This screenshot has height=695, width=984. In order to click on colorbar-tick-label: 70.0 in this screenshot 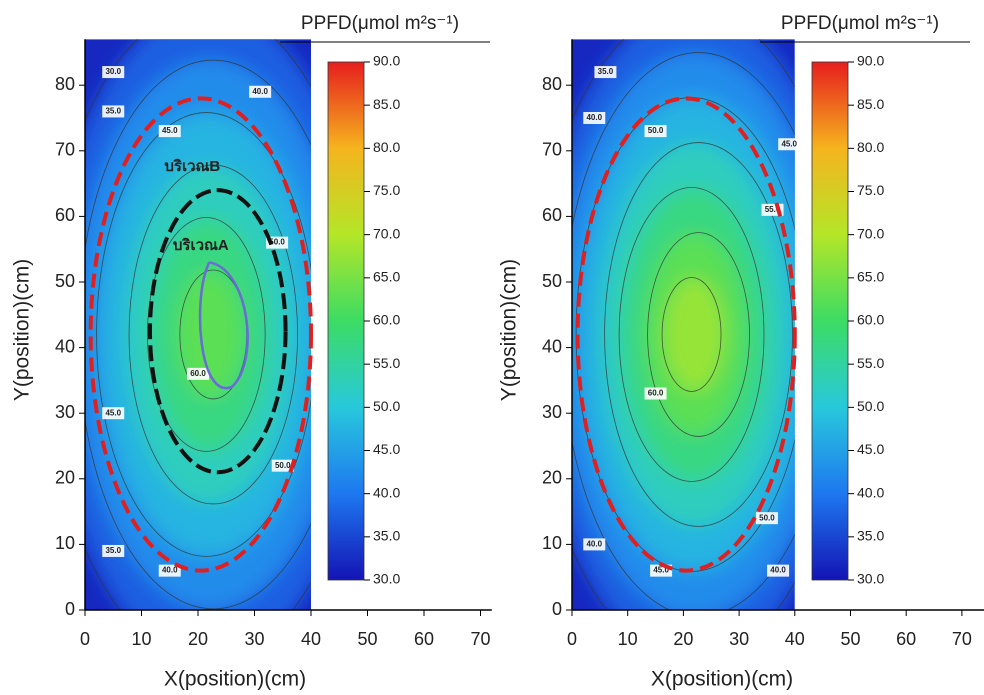, I will do `click(386, 233)`.